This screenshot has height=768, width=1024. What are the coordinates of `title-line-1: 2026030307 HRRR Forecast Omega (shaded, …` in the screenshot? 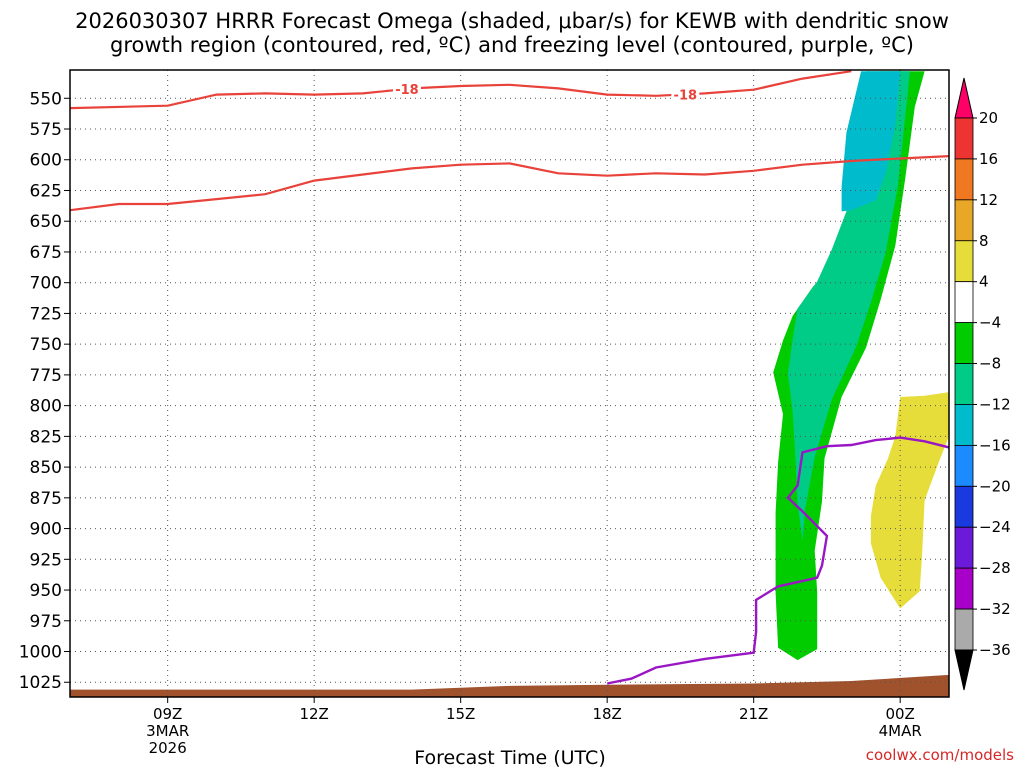 It's located at (512, 21).